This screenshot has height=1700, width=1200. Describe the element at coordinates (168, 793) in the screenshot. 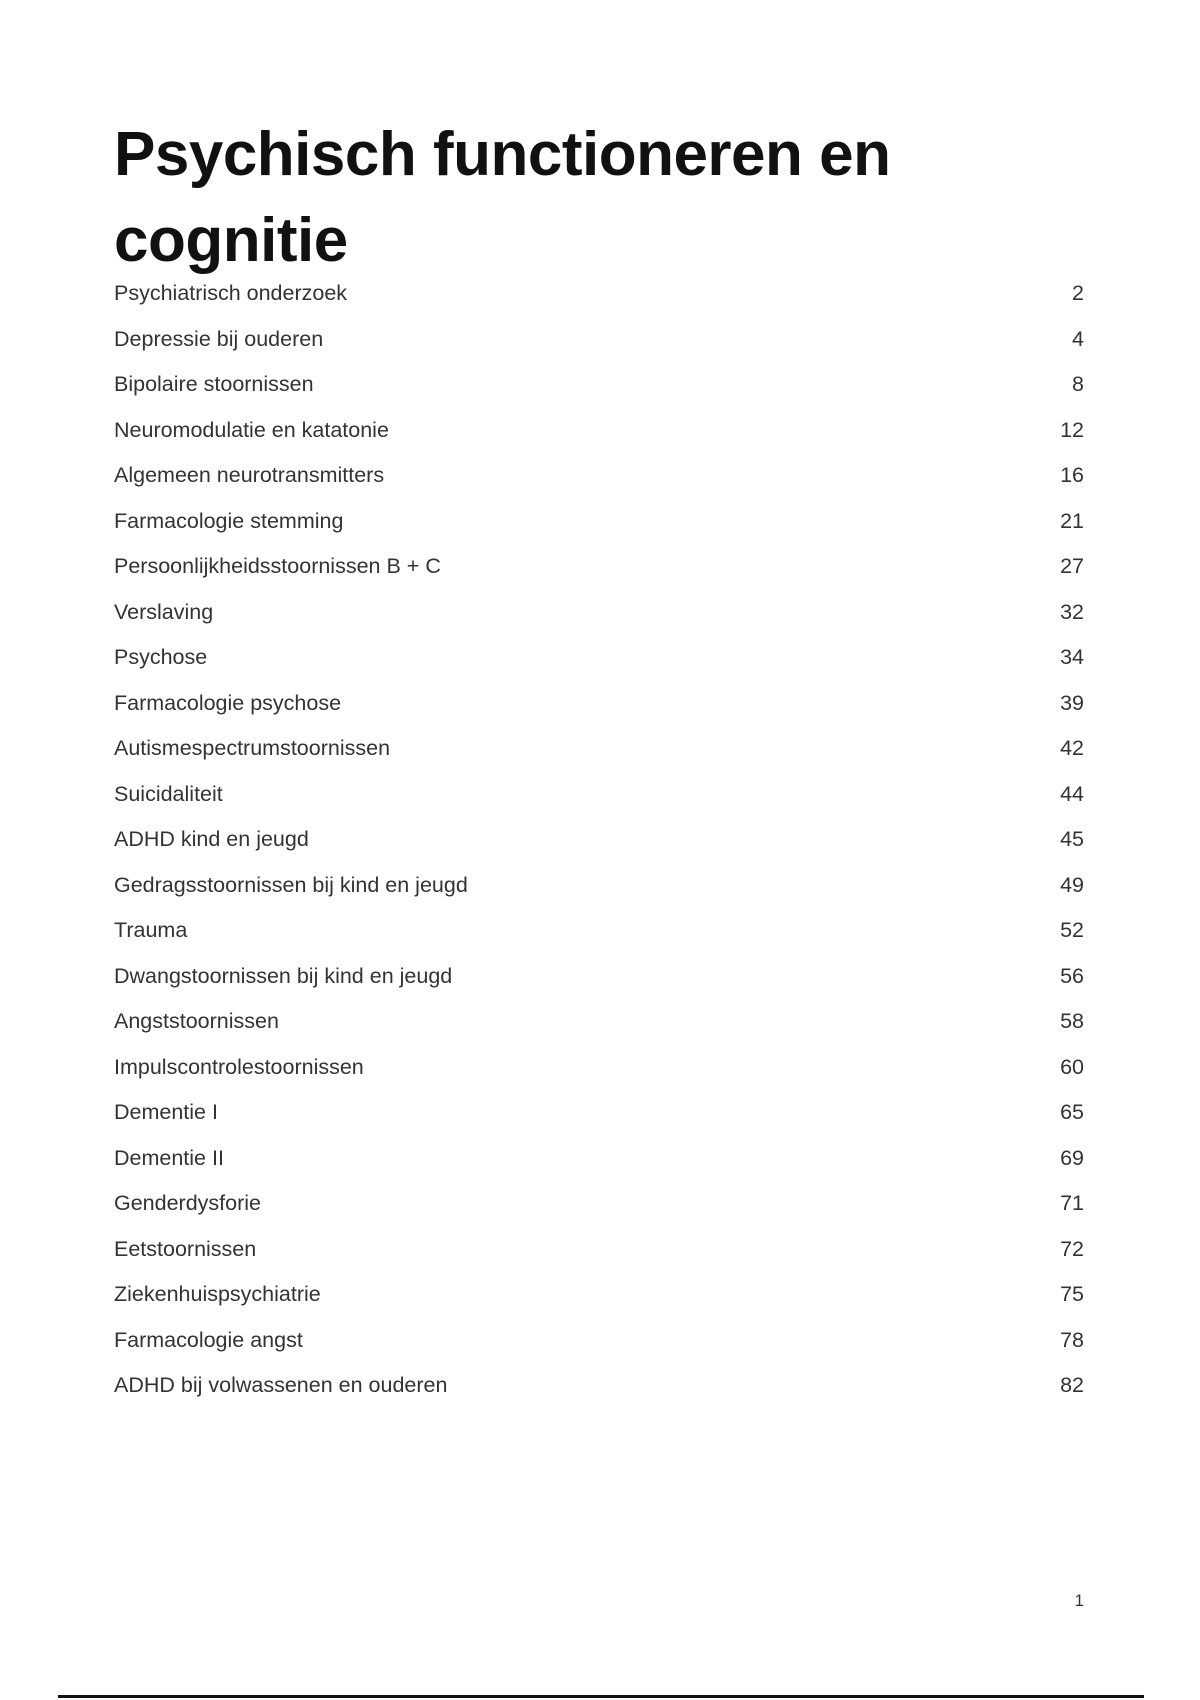

I see `toc-entry-label: Suicidaliteit` at that location.